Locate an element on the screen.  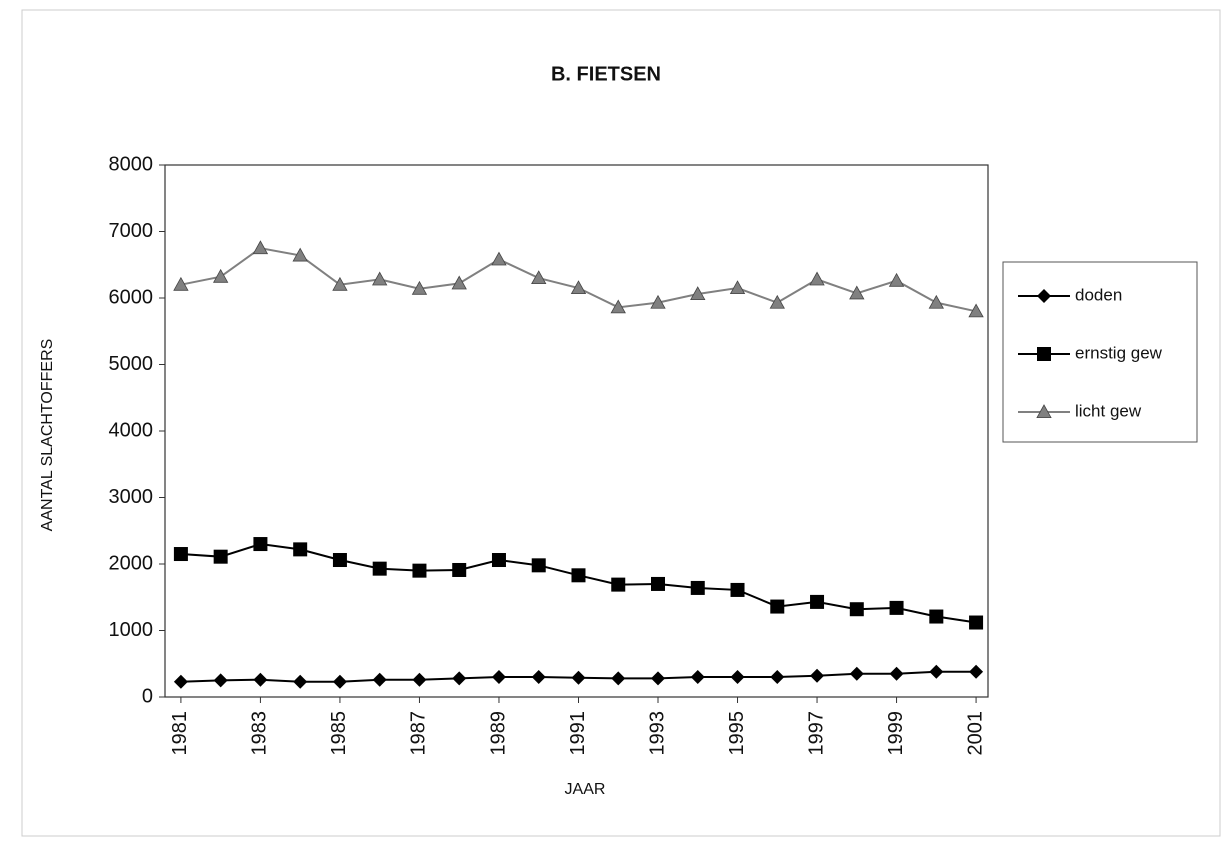
x-axis-label: JAAR is located at coordinates (585, 789).